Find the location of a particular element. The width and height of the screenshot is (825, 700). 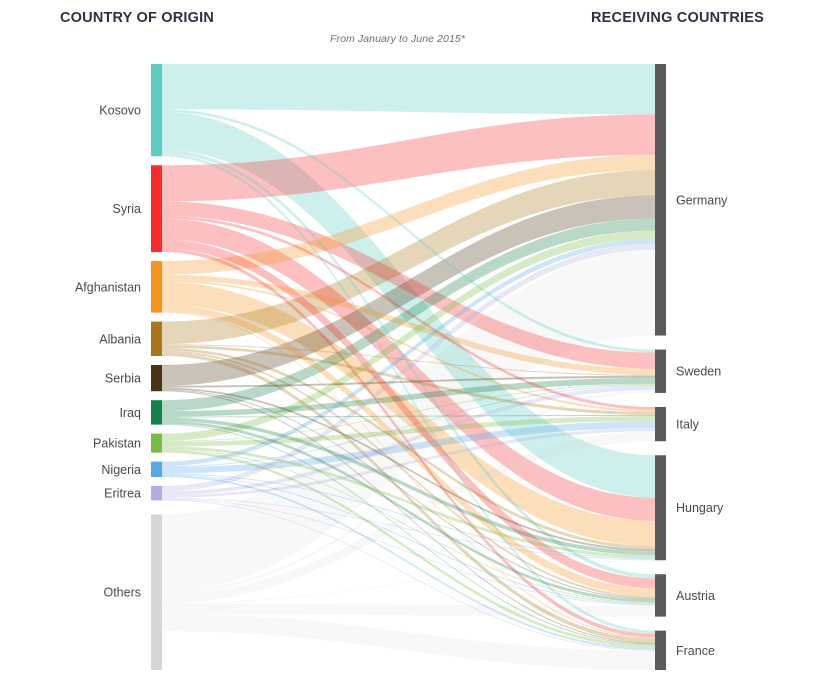

column-header-origin: COUNTRY OF ORIGIN is located at coordinates (137, 18).